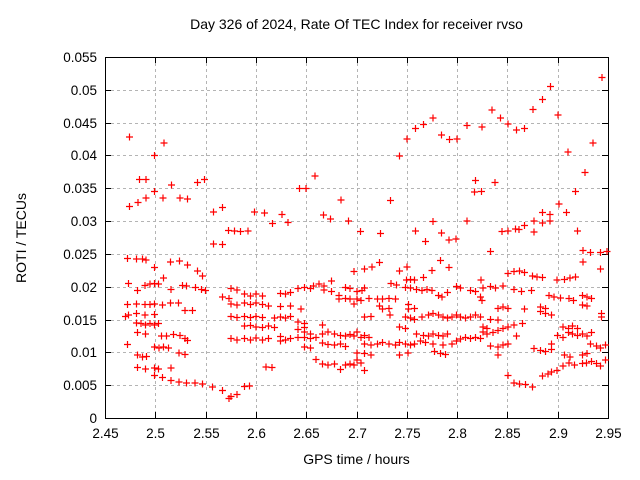 This screenshot has width=640, height=480. Describe the element at coordinates (155, 433) in the screenshot. I see `x-tick-label: 2.5` at that location.